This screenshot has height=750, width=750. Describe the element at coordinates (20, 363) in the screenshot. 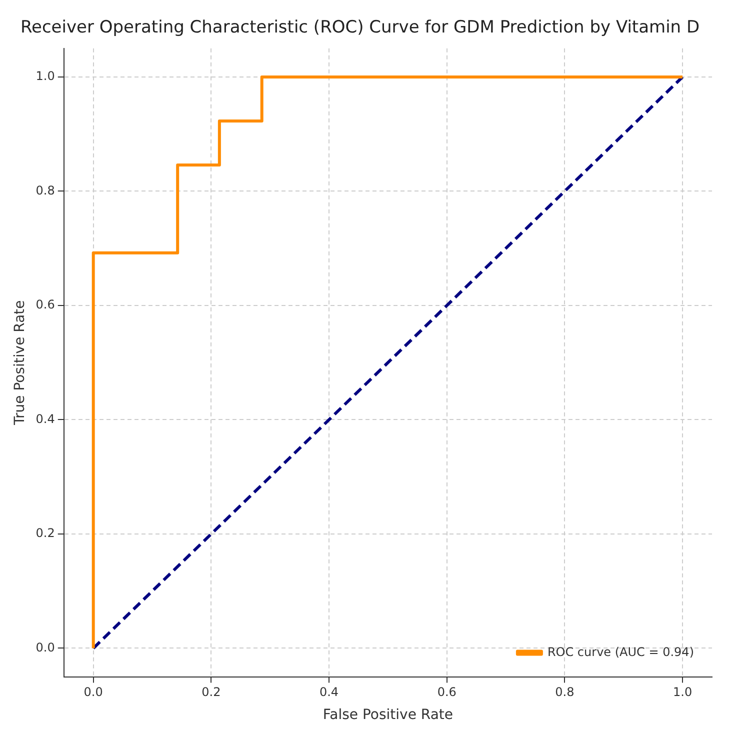

I see `y-axis-title: True Positive Rate` at that location.